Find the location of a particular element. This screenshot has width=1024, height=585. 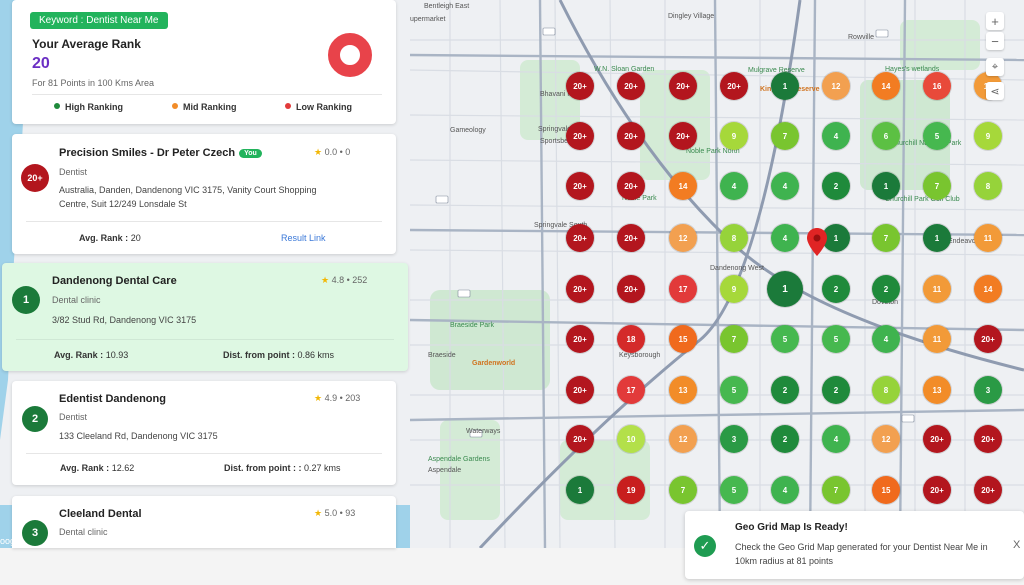

zoom-in-button: + is located at coordinates (995, 21).